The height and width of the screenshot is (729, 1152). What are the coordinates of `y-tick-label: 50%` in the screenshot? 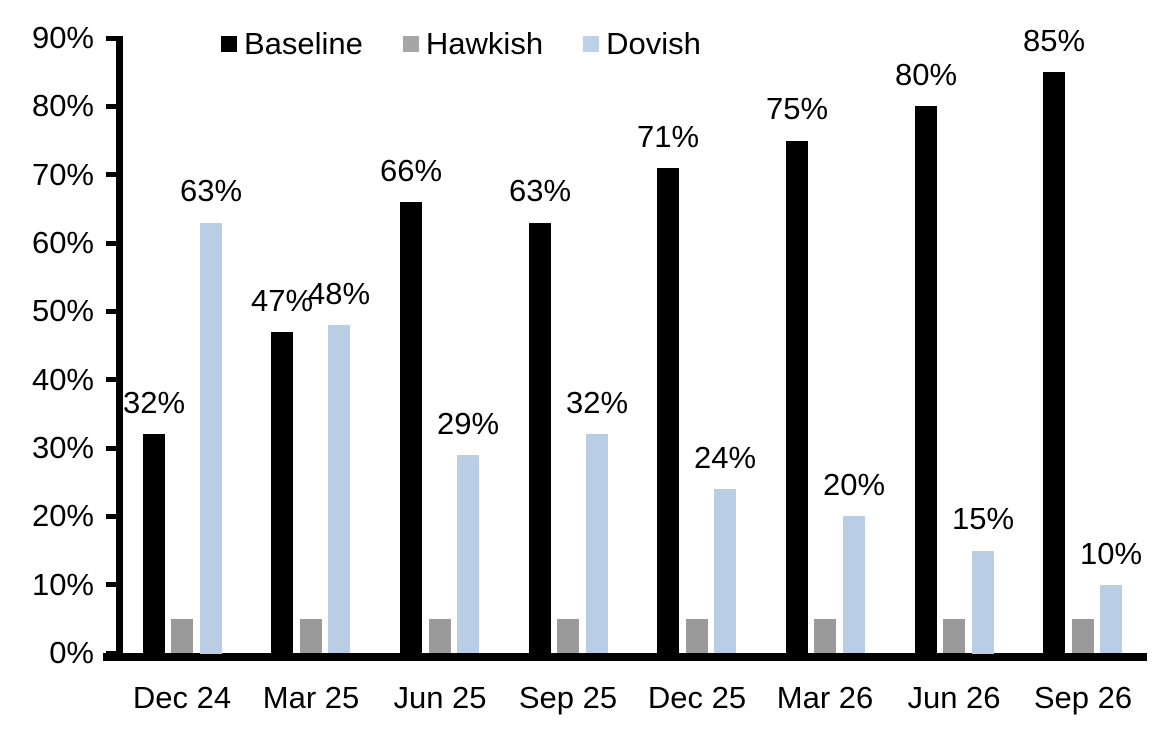 It's located at (62, 310).